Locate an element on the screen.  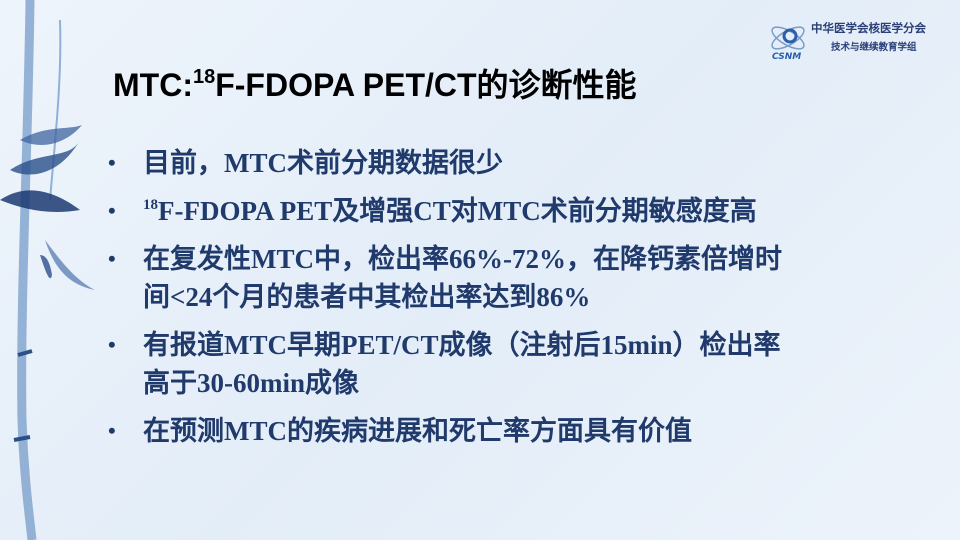
bullet-text: 高于30-60min成像 is located at coordinates (251, 383).